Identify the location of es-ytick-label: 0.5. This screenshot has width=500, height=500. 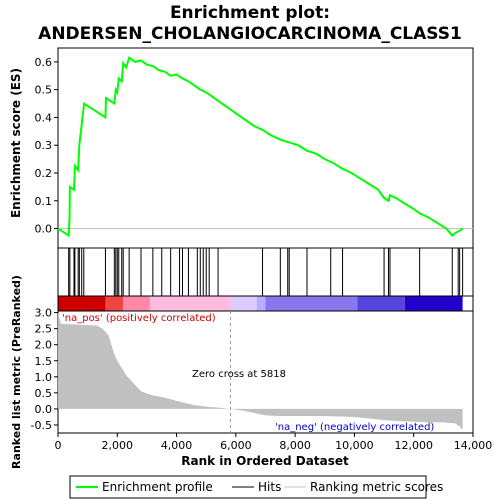
(44, 90).